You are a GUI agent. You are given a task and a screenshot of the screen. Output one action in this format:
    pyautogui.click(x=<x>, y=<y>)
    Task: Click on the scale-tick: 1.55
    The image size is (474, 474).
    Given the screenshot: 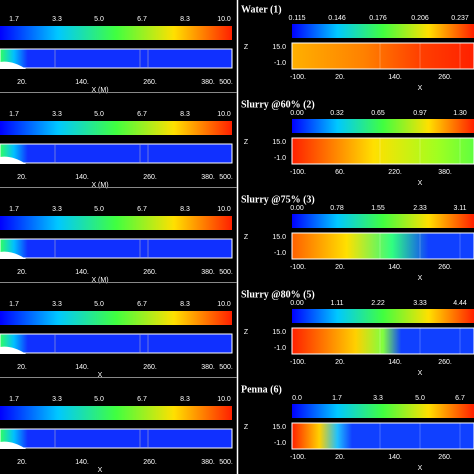 What is the action you would take?
    pyautogui.click(x=378, y=208)
    